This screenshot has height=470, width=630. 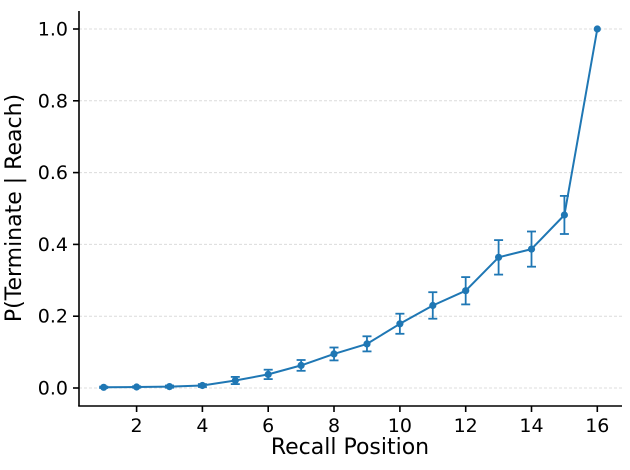 What do you see at coordinates (14, 208) in the screenshot?
I see `y-axis-title: P(Terminate | Reach)` at bounding box center [14, 208].